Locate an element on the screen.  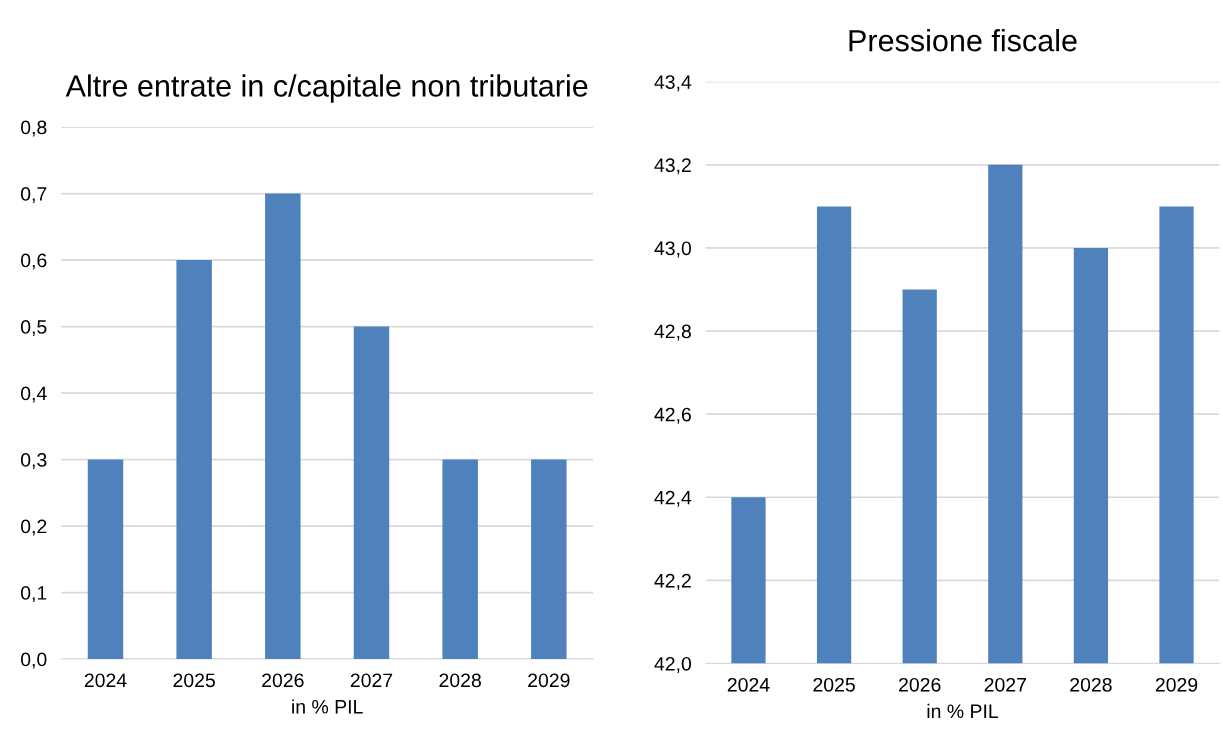
chart-title: Pressione fiscale is located at coordinates (963, 40).